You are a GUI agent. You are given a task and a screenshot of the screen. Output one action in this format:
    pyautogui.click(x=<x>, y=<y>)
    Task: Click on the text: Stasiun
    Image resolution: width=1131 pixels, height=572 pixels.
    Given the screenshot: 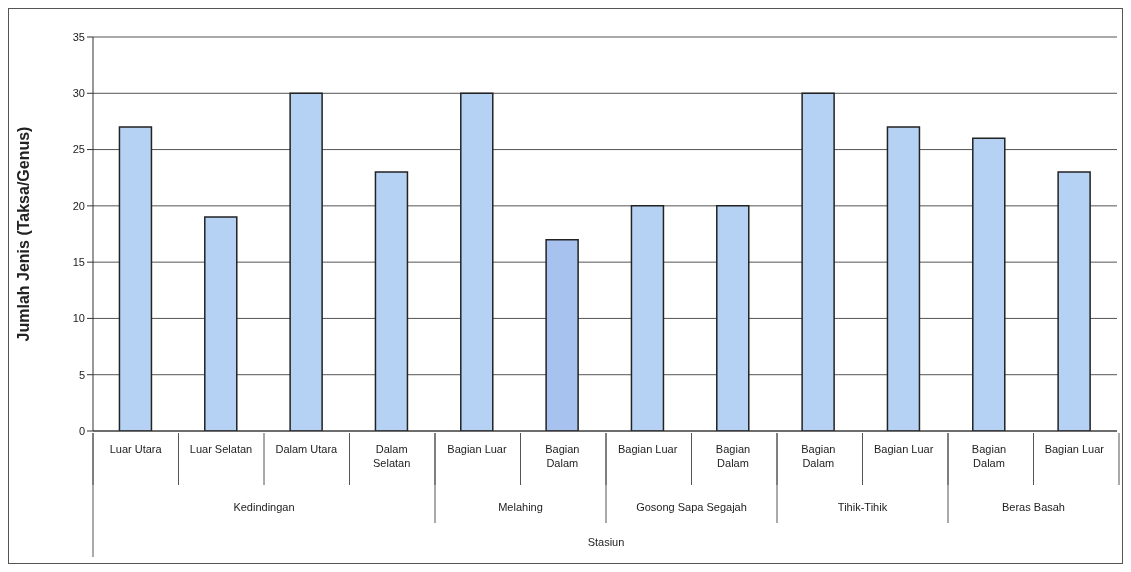 What is the action you would take?
    pyautogui.click(x=606, y=542)
    